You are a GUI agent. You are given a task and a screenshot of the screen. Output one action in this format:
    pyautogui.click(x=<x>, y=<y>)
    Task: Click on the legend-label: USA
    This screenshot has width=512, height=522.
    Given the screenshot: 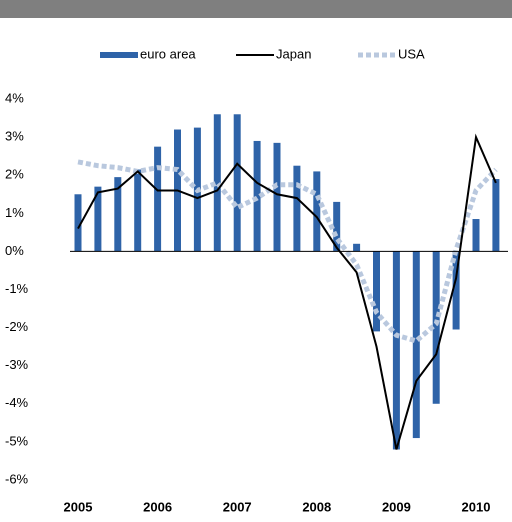 What is the action you would take?
    pyautogui.click(x=411, y=53)
    